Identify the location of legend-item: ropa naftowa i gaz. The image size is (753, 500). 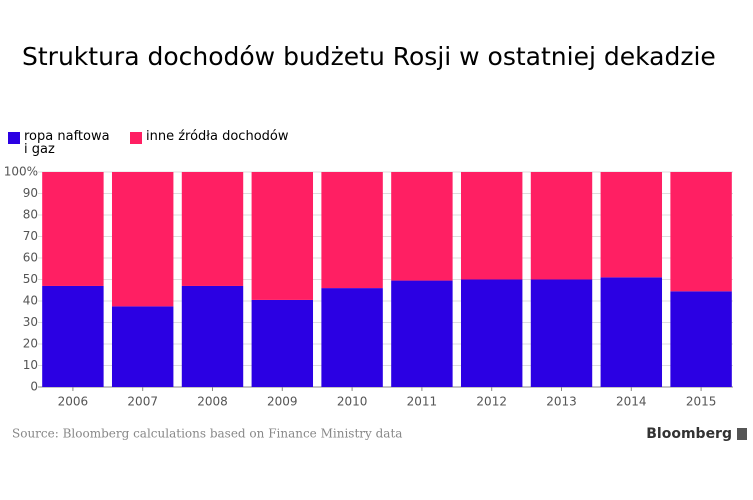
(62, 143).